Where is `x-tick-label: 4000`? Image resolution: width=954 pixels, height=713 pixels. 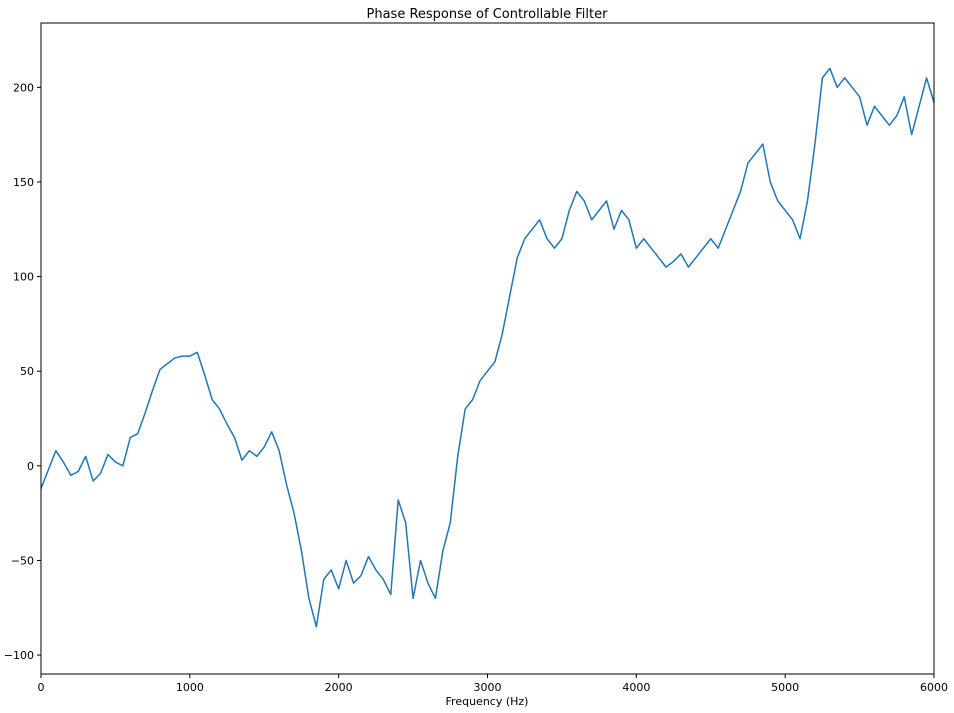 x-tick-label: 4000 is located at coordinates (636, 687).